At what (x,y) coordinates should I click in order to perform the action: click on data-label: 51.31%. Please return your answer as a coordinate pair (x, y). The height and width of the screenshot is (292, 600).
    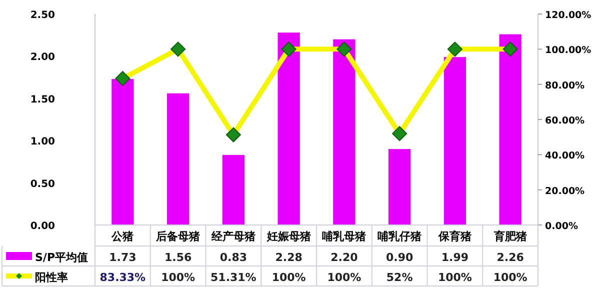
    Looking at the image, I should click on (233, 277).